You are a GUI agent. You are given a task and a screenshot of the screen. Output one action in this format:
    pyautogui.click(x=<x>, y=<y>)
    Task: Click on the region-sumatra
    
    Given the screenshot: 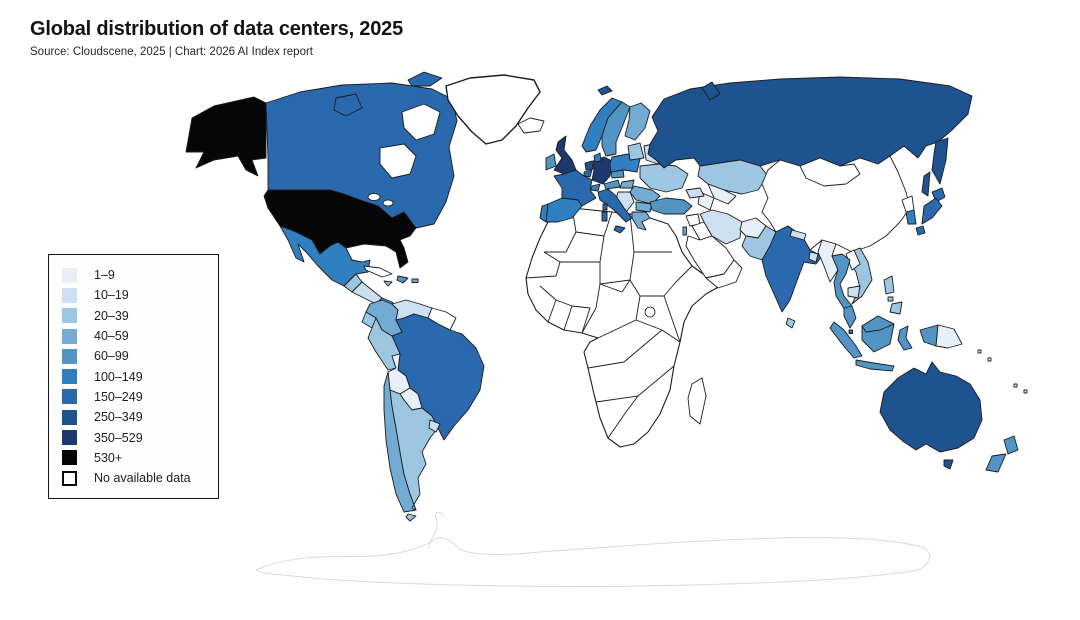 What is the action you would take?
    pyautogui.click(x=846, y=340)
    